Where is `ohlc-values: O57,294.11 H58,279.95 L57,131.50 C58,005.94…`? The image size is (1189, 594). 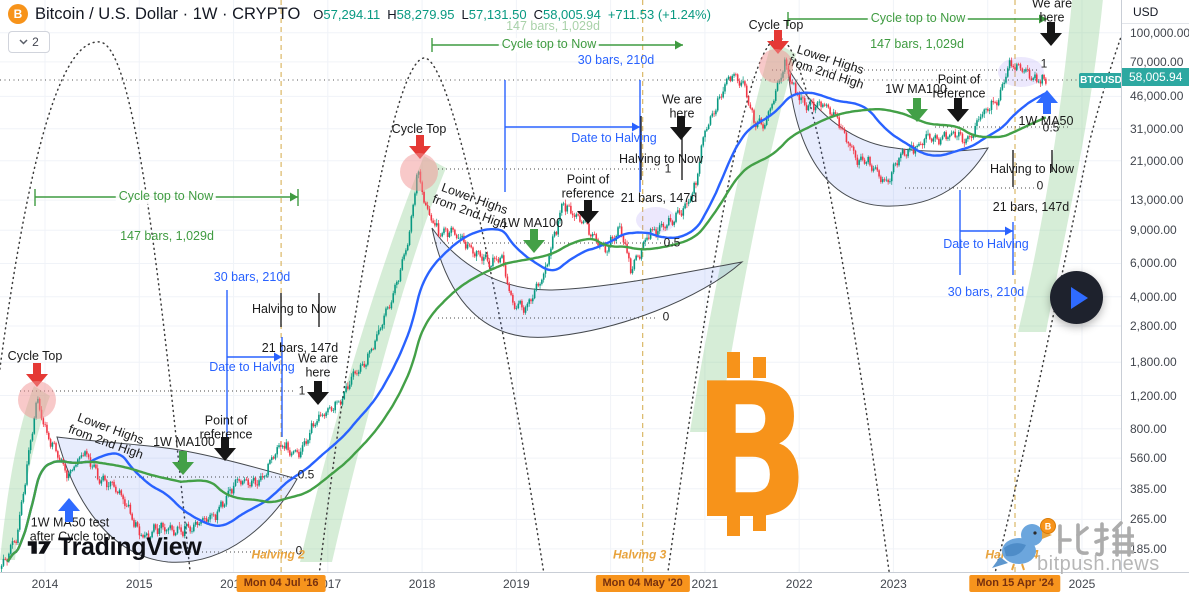 ohlc-values: O57,294.11 H58,279.95 L57,131.50 C58,005.94… is located at coordinates (512, 14).